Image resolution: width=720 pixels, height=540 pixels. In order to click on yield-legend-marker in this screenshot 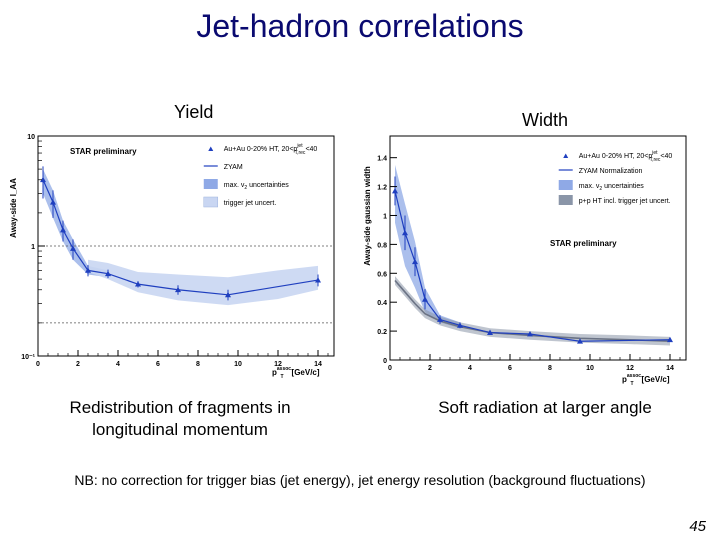, I will do `click(211, 148)`.